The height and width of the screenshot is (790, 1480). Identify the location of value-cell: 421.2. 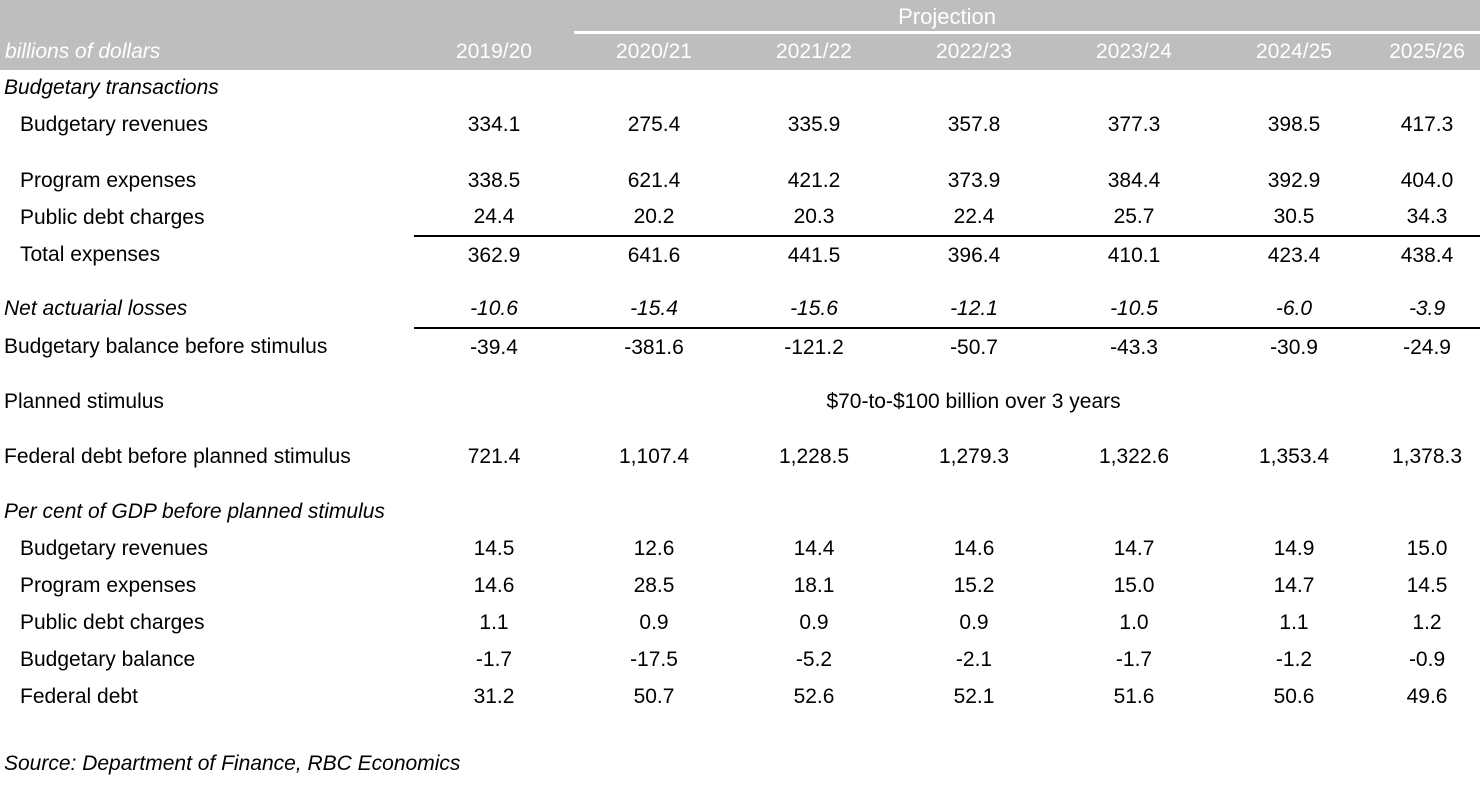
(814, 180).